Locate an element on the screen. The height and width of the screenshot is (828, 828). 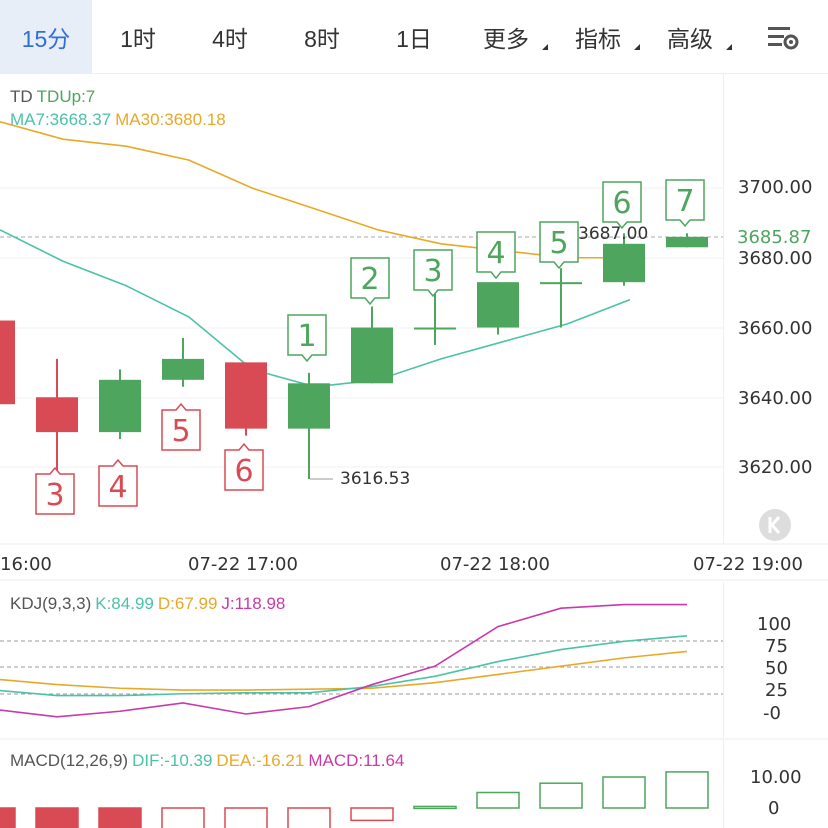
ma-legend: MA7:3668.37 MA30:3680.18 is located at coordinates (120, 120).